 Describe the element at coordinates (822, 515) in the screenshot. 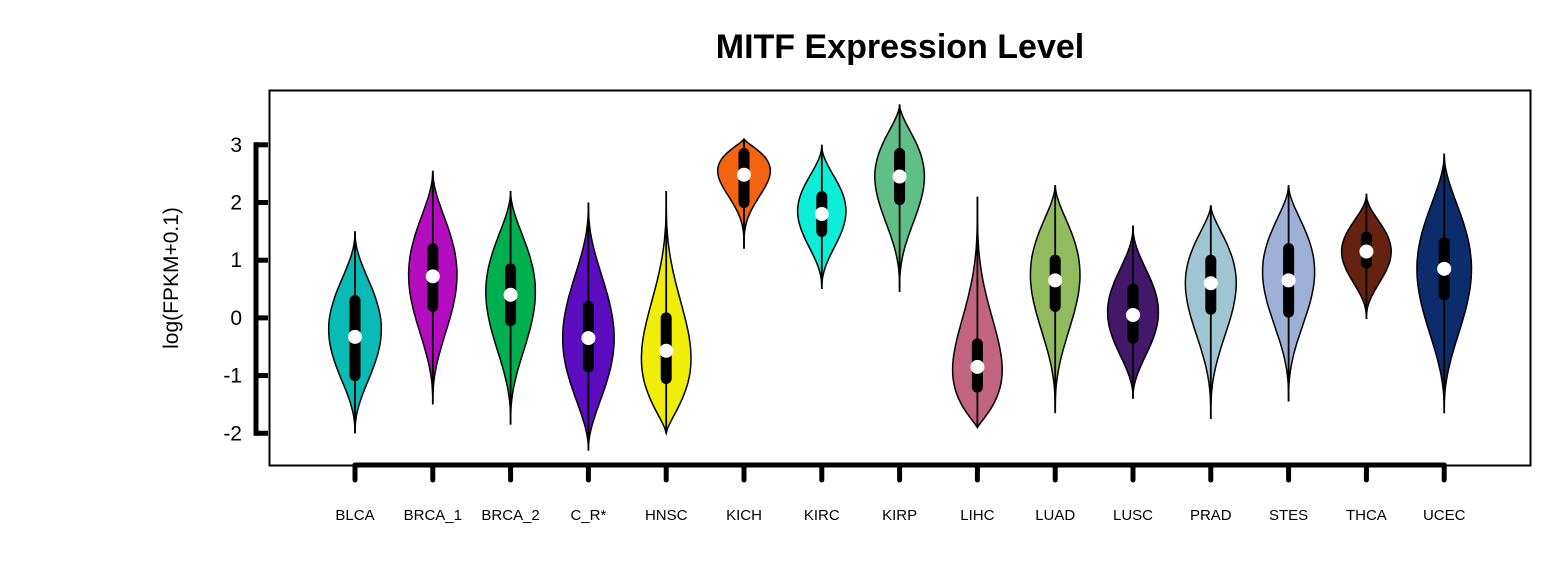

I see `x-tick-label: KIRC` at that location.